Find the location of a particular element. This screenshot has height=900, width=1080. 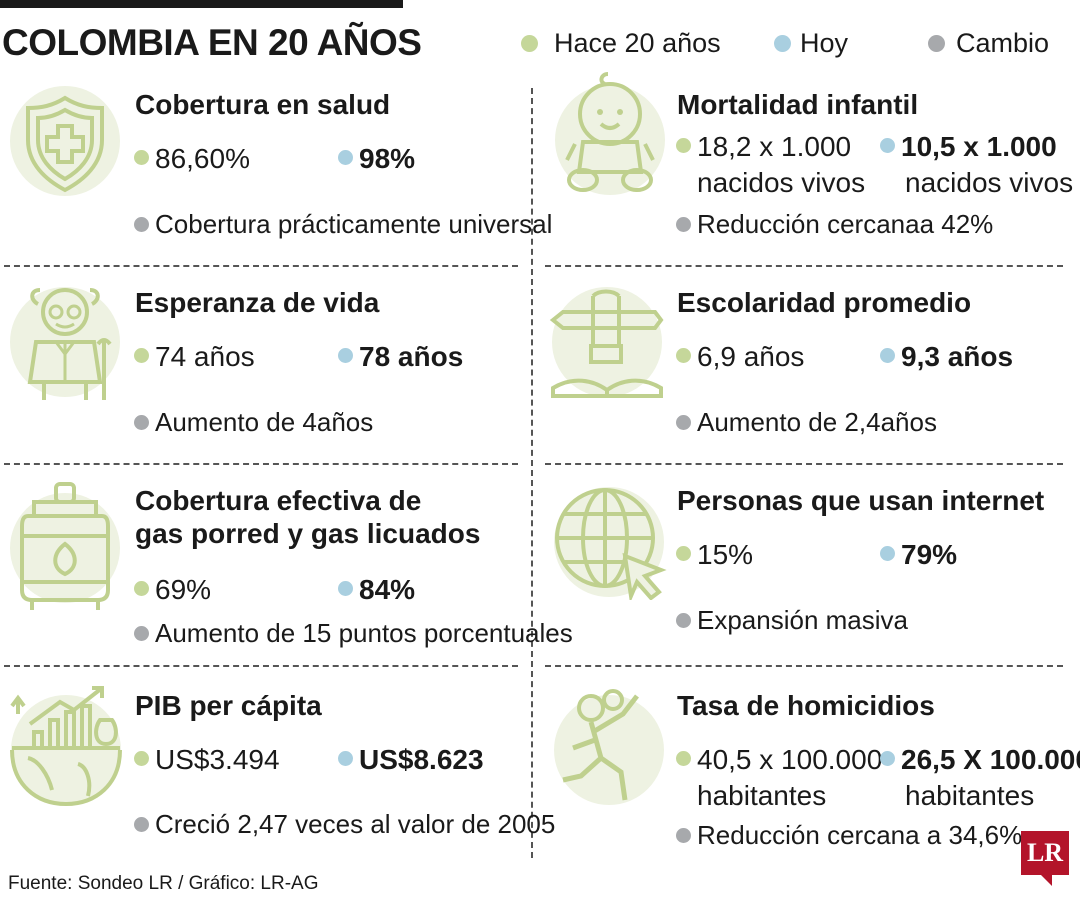

card-title: Esperanza de vida is located at coordinates (257, 302).